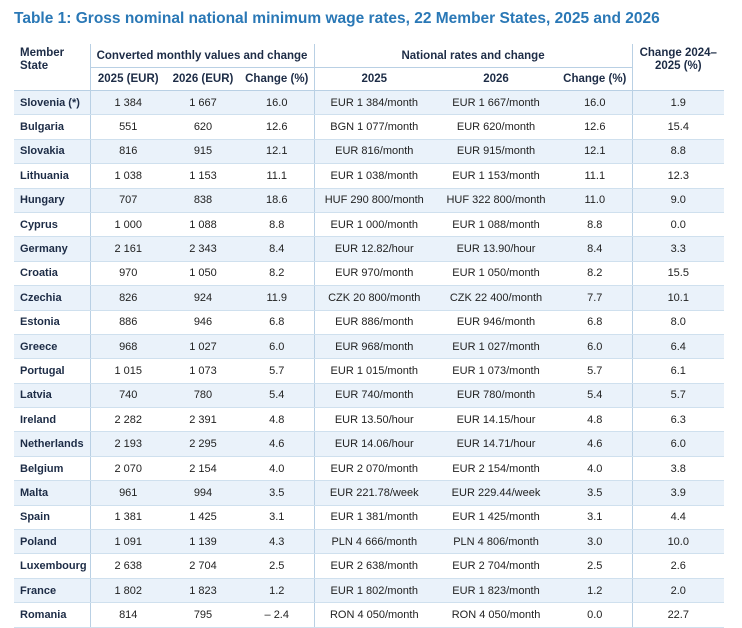 The image size is (742, 628). I want to click on header-converted: Converted monthly values and change, so click(202, 56).